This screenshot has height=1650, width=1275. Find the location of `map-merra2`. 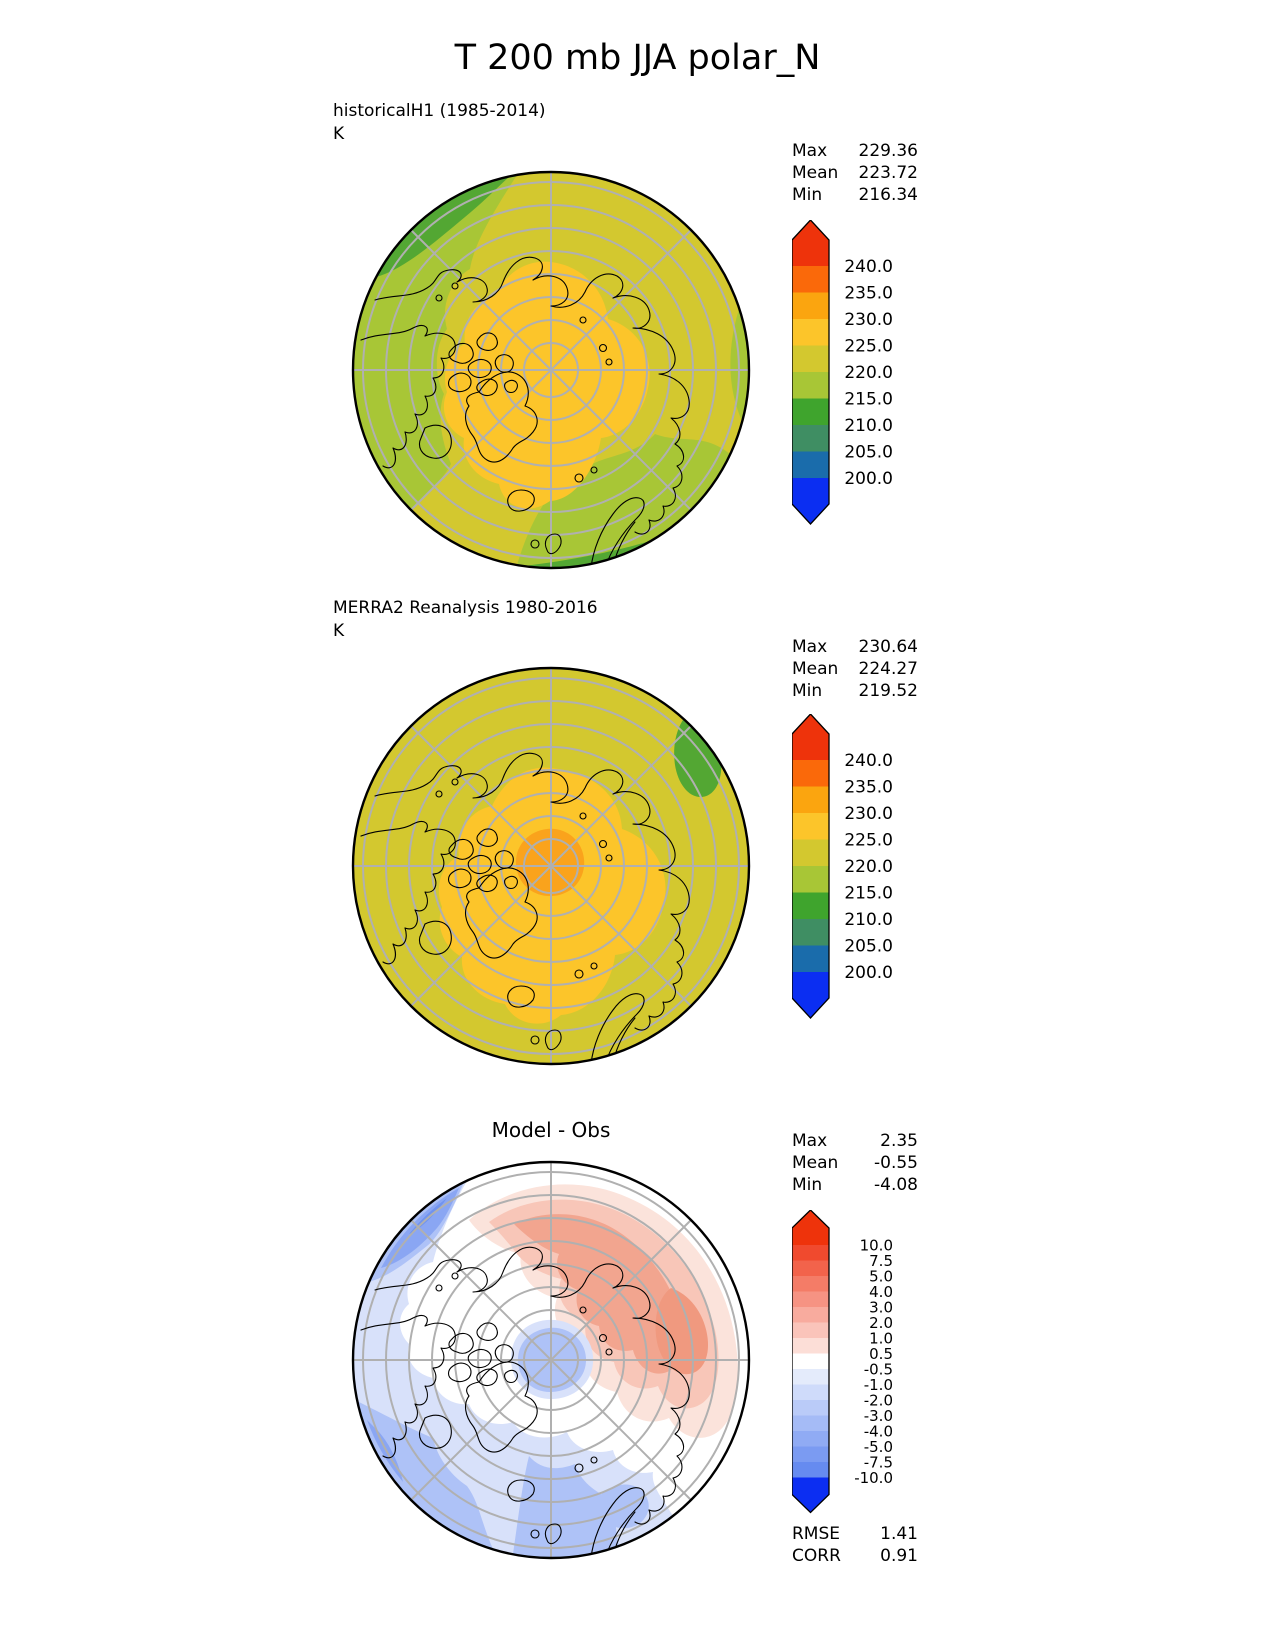

map-merra2 is located at coordinates (551, 866).